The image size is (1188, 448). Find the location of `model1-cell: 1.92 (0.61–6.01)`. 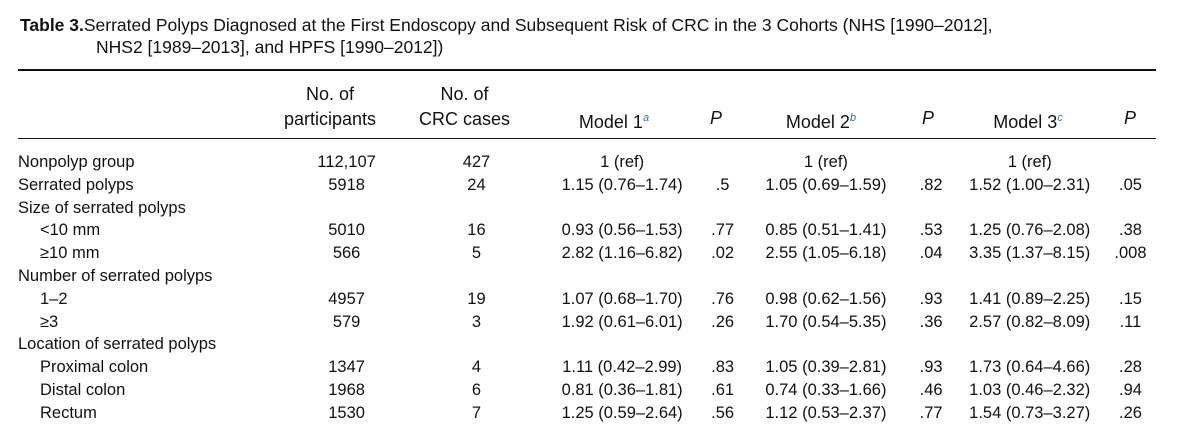

model1-cell: 1.92 (0.61–6.01) is located at coordinates (622, 321).